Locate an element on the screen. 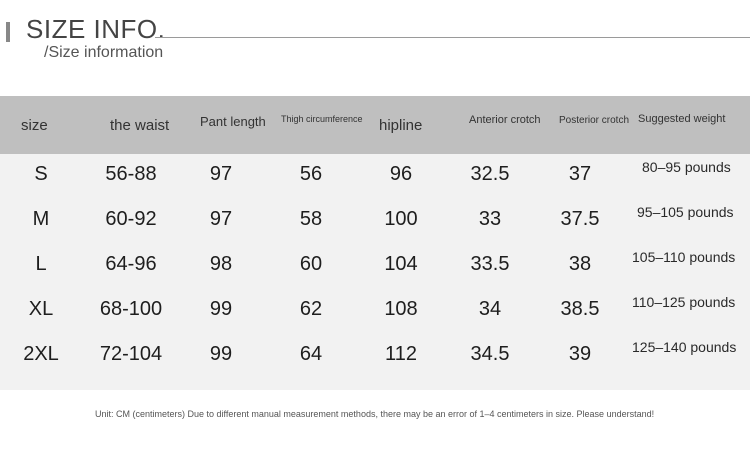 This screenshot has width=750, height=454. page-title: SIZE INFO. is located at coordinates (96, 29).